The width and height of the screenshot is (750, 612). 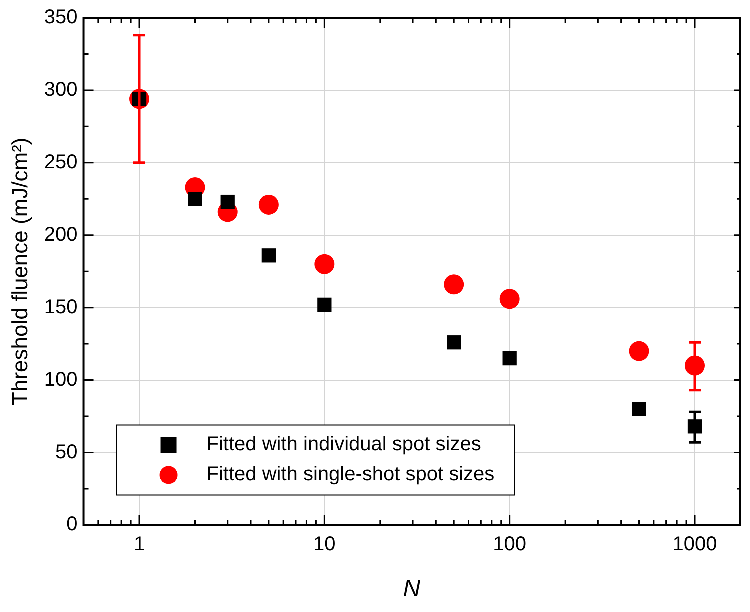 What do you see at coordinates (61, 379) in the screenshot?
I see `y-tick-label: 100` at bounding box center [61, 379].